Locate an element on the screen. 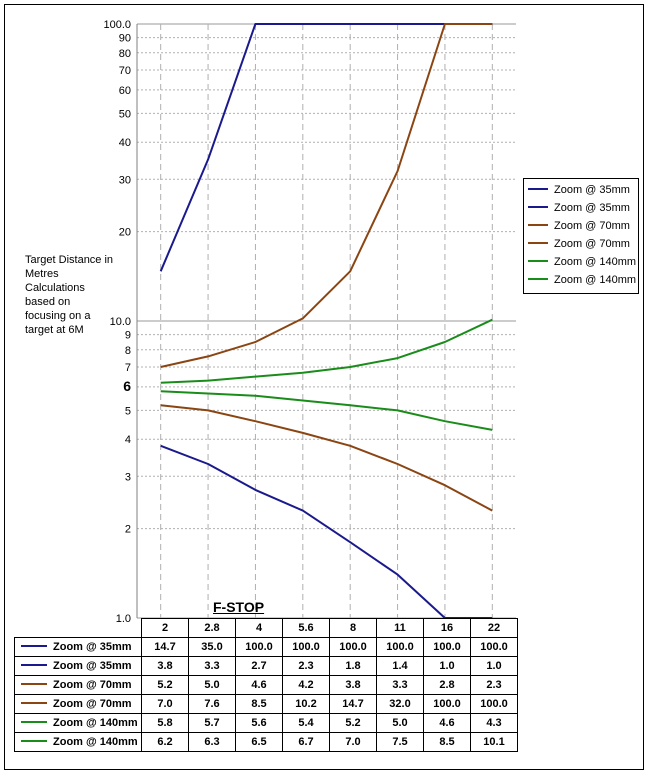 This screenshot has width=650, height=776. y-tick-label: 1.0 is located at coordinates (123, 619).